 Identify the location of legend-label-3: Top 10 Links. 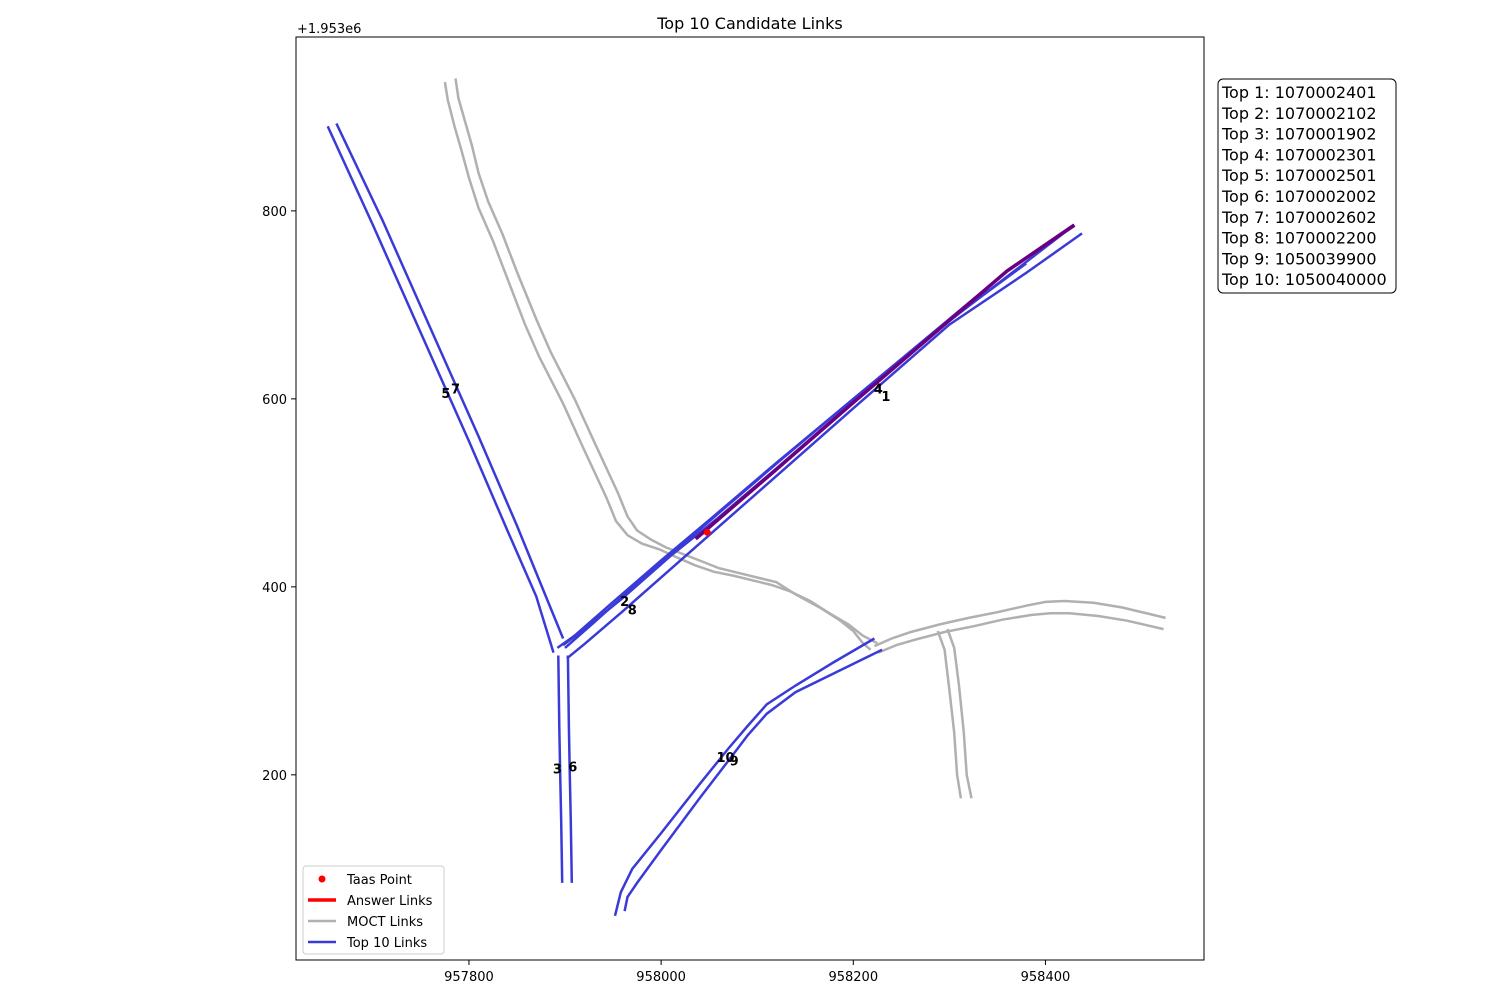
(386, 943).